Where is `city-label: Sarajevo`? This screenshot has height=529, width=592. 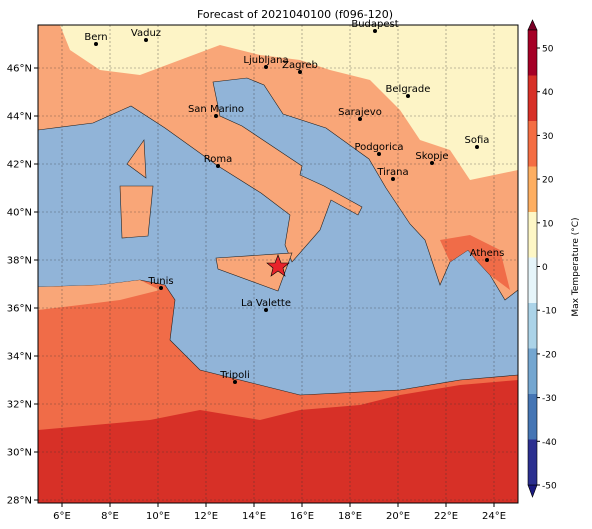
city-label: Sarajevo is located at coordinates (360, 112).